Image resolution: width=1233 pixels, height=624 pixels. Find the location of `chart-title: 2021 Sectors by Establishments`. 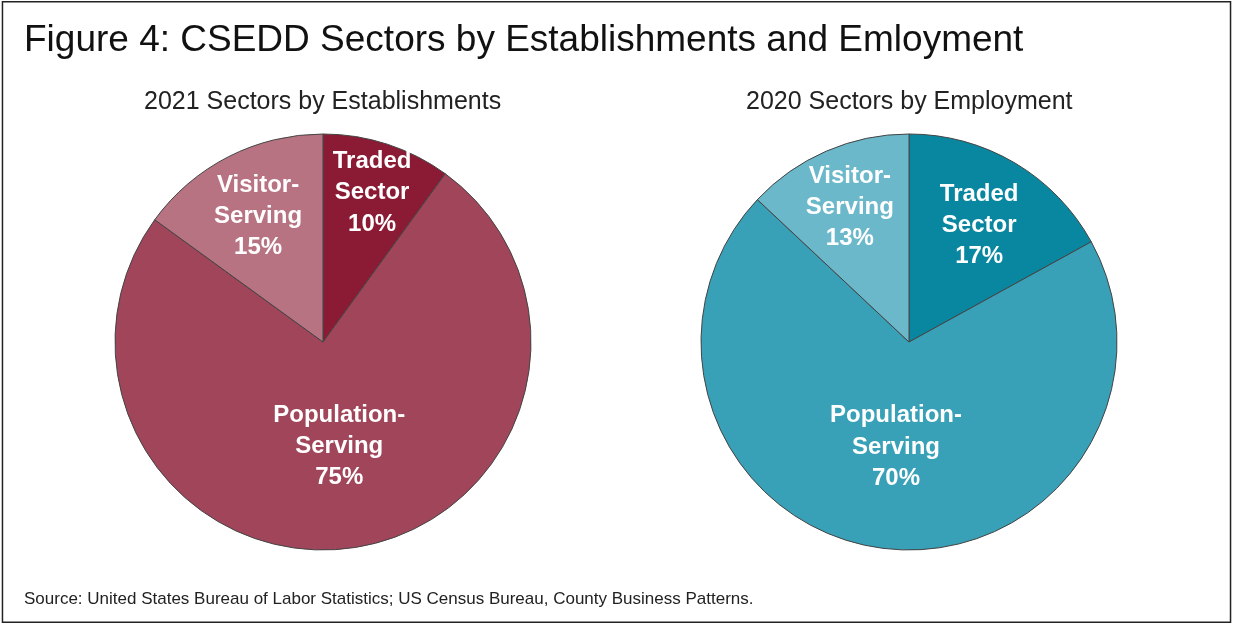

chart-title: 2021 Sectors by Establishments is located at coordinates (323, 100).